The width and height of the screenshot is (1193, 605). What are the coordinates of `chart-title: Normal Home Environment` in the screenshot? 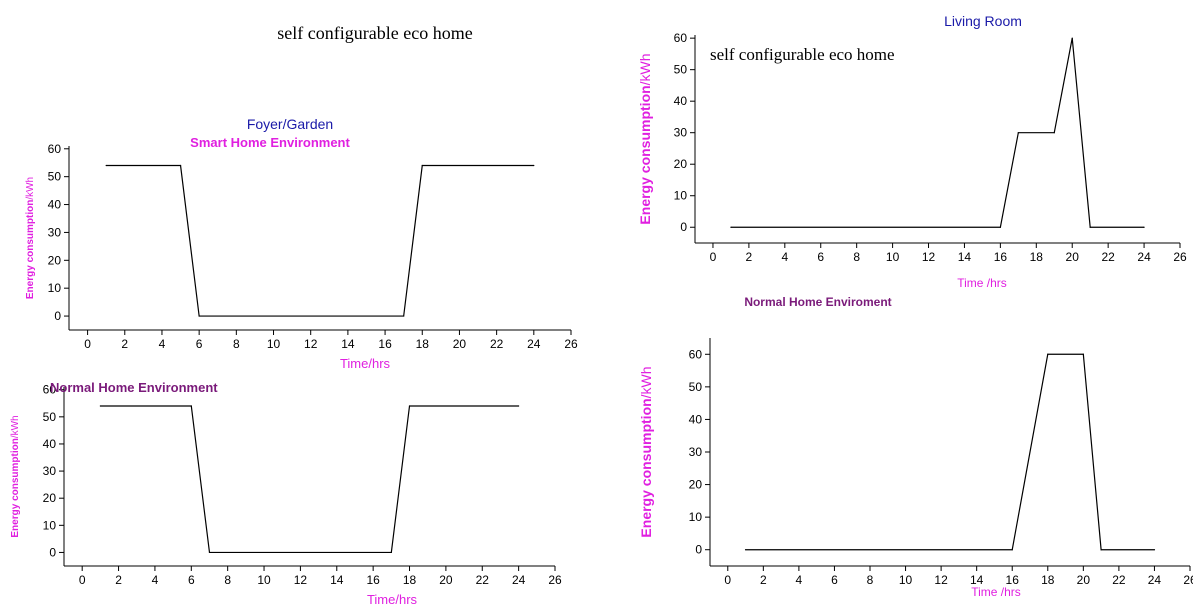 It's located at (134, 387).